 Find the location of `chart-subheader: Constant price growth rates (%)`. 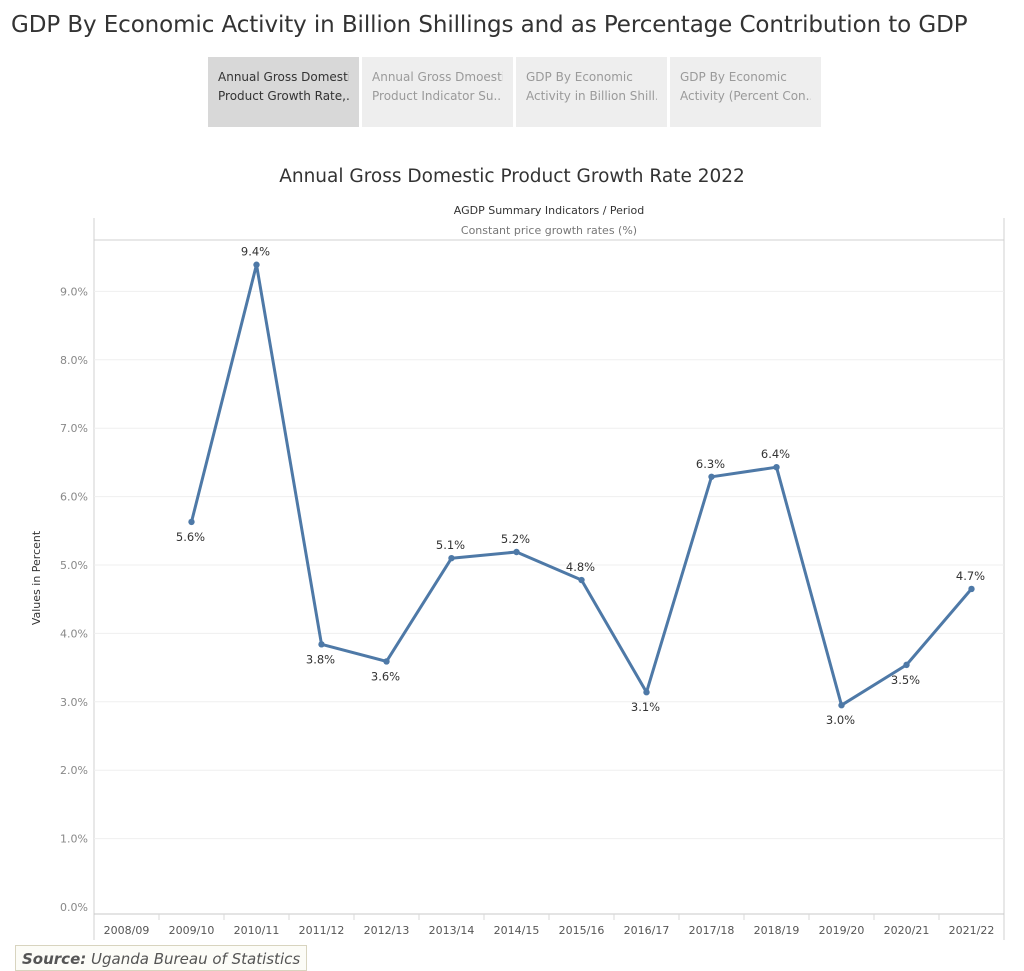

chart-subheader: Constant price growth rates (%) is located at coordinates (549, 230).